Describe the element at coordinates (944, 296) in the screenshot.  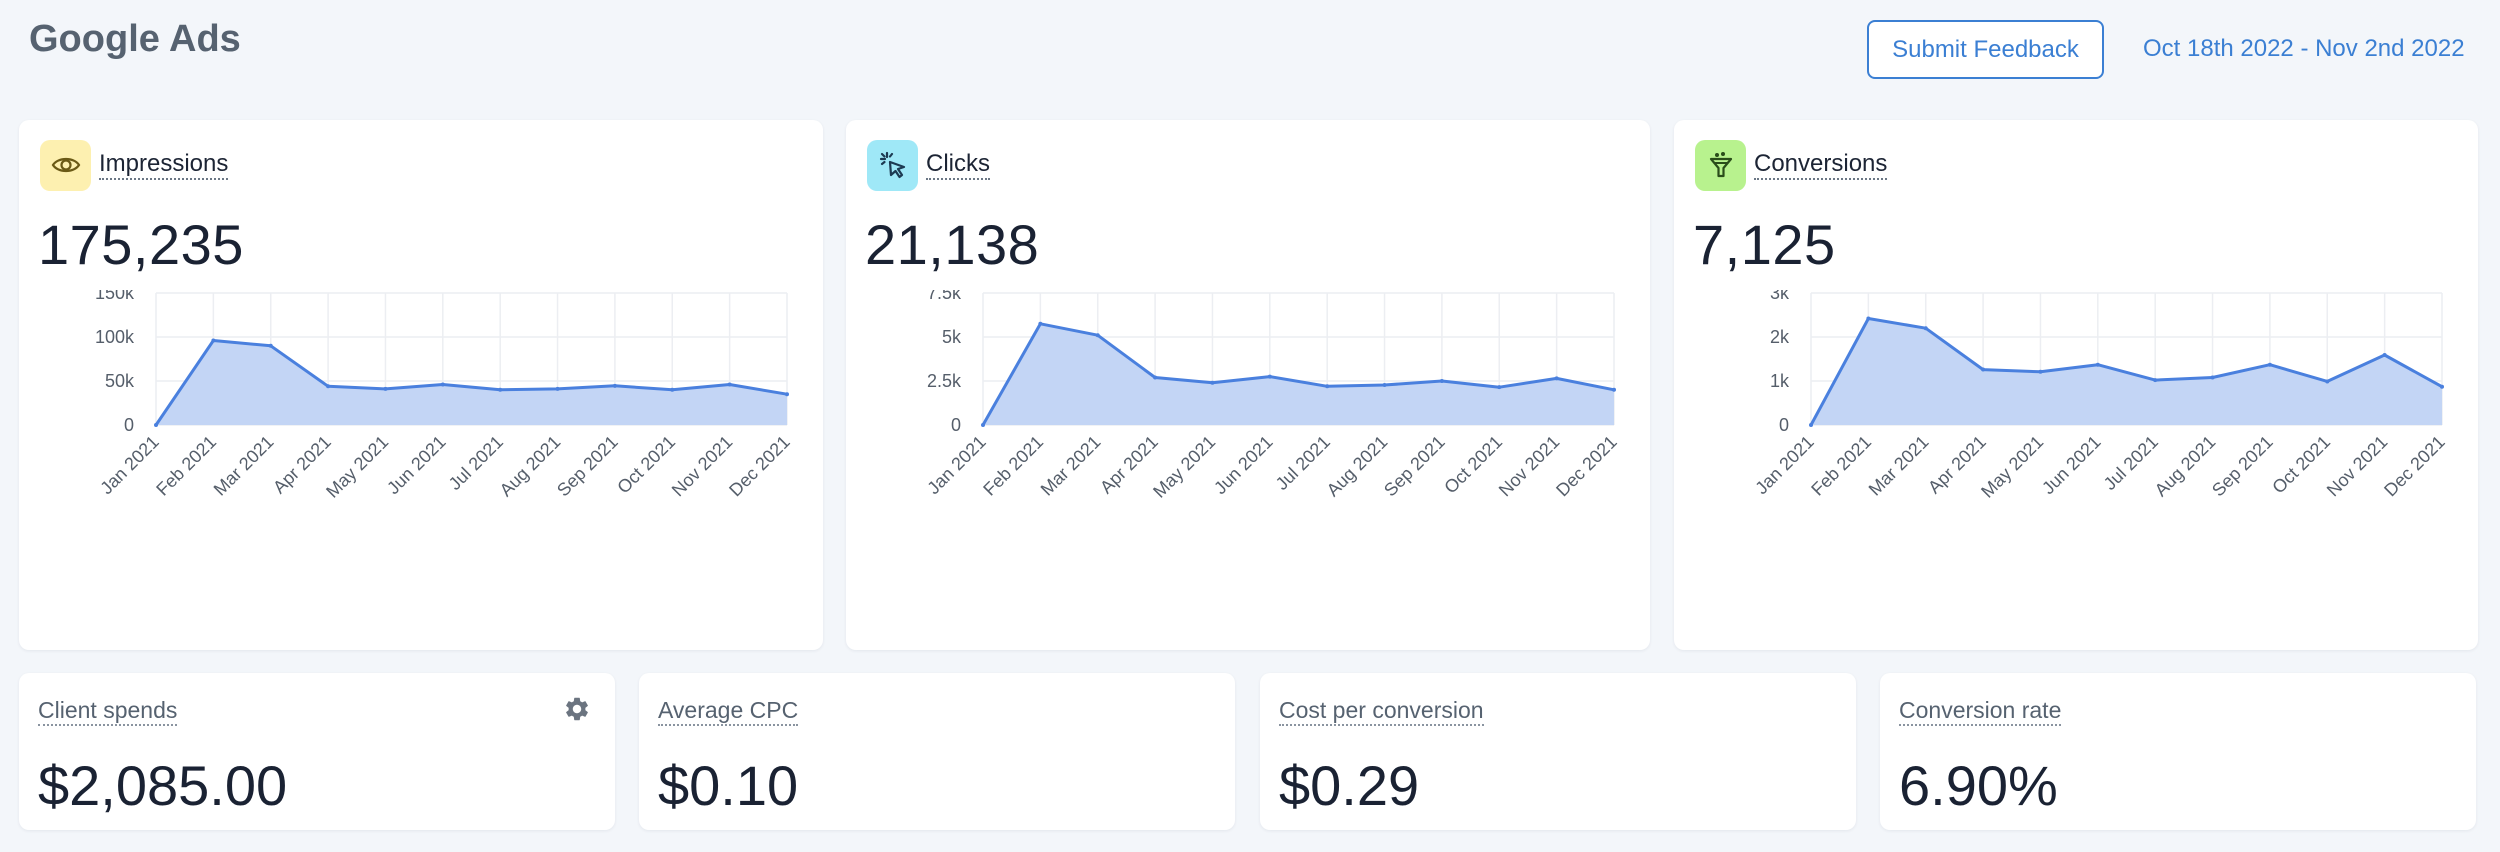
I see `y-tick-label: 7.5k` at that location.